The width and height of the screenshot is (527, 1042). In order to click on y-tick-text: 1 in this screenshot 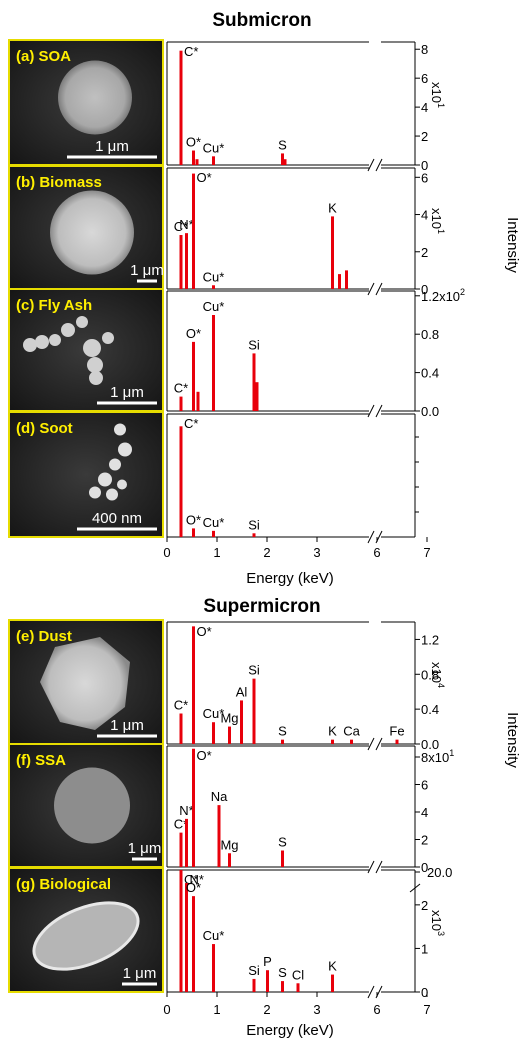, I will do `click(424, 948)`.